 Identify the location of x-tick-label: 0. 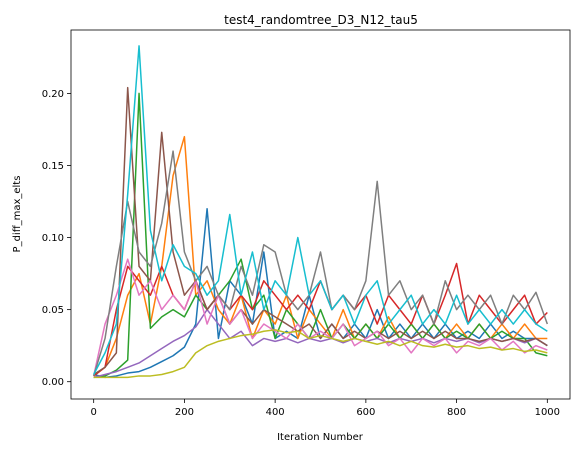
(93, 412).